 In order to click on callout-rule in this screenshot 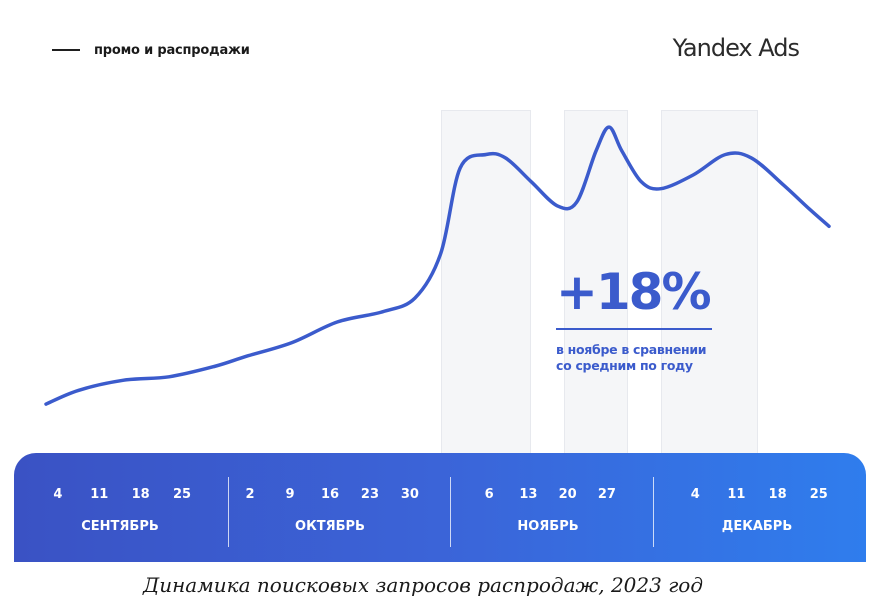, I will do `click(634, 329)`.